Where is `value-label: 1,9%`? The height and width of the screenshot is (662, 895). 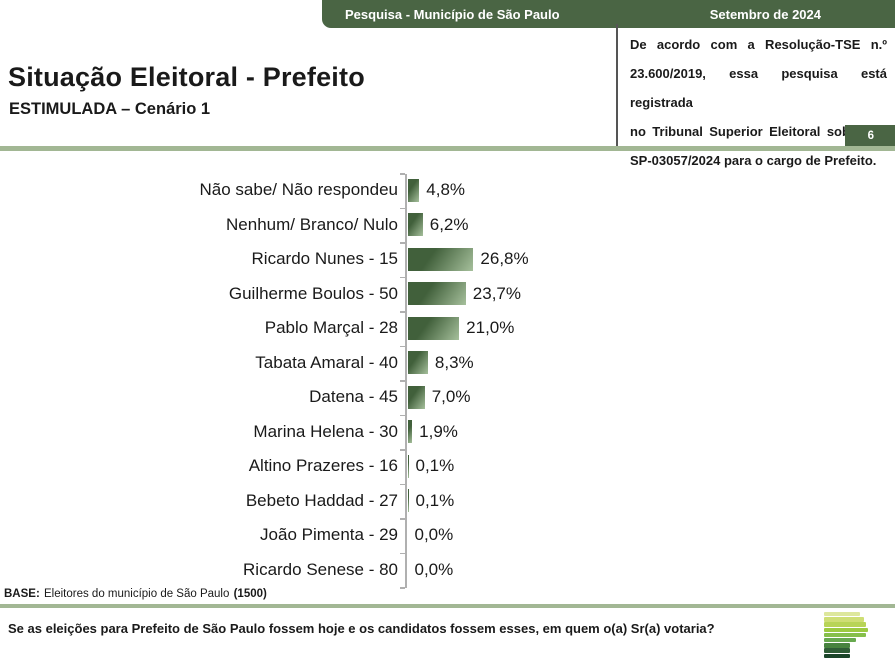
value-label: 1,9% is located at coordinates (438, 431).